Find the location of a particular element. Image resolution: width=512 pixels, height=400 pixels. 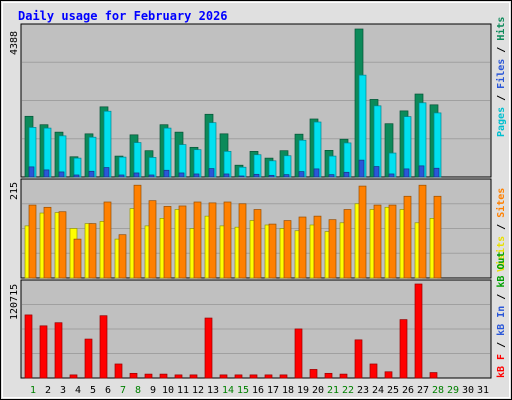

legend-pages-files-hits: Pages / Files / Hits is located at coordinates (501, 77).